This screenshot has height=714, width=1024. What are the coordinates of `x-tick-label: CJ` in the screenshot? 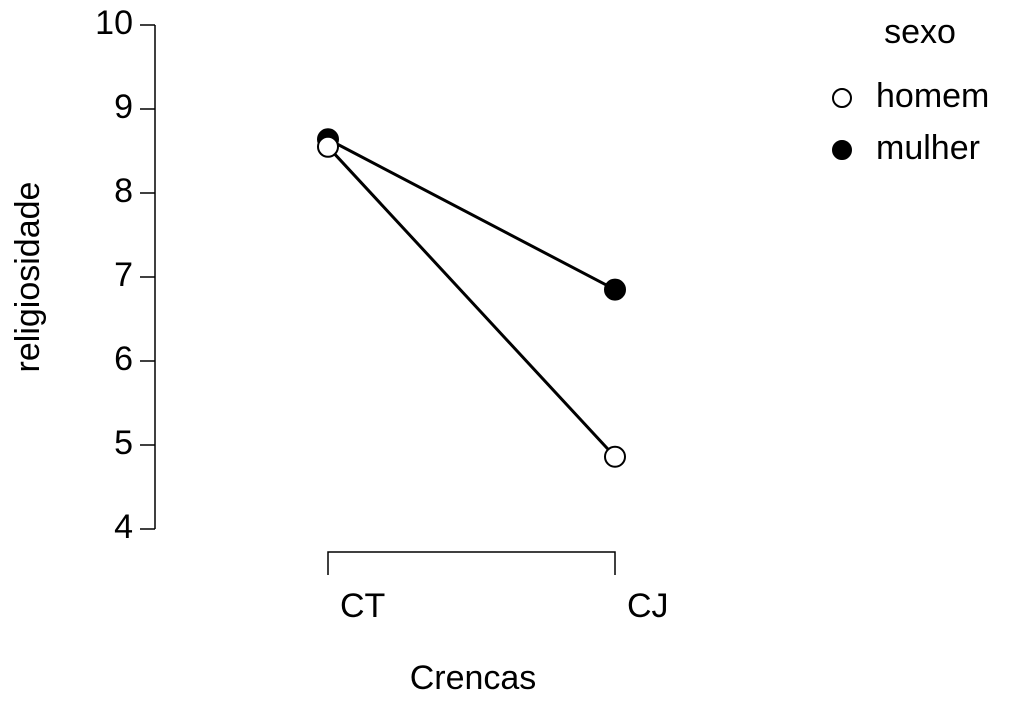 It's located at (648, 606).